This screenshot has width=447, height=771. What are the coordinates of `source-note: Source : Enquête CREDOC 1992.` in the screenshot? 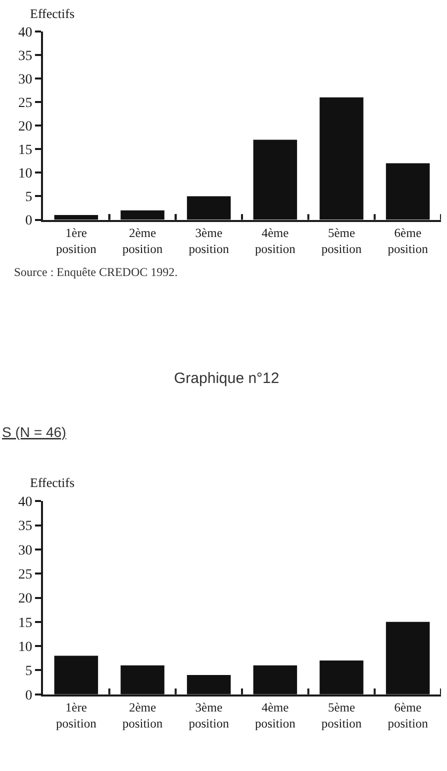 It's located at (96, 272).